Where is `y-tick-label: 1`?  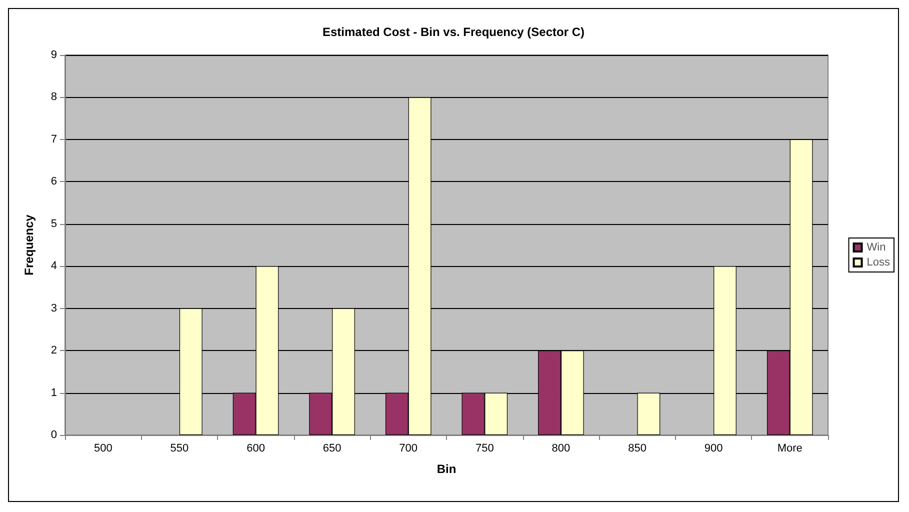 y-tick-label: 1 is located at coordinates (53, 392).